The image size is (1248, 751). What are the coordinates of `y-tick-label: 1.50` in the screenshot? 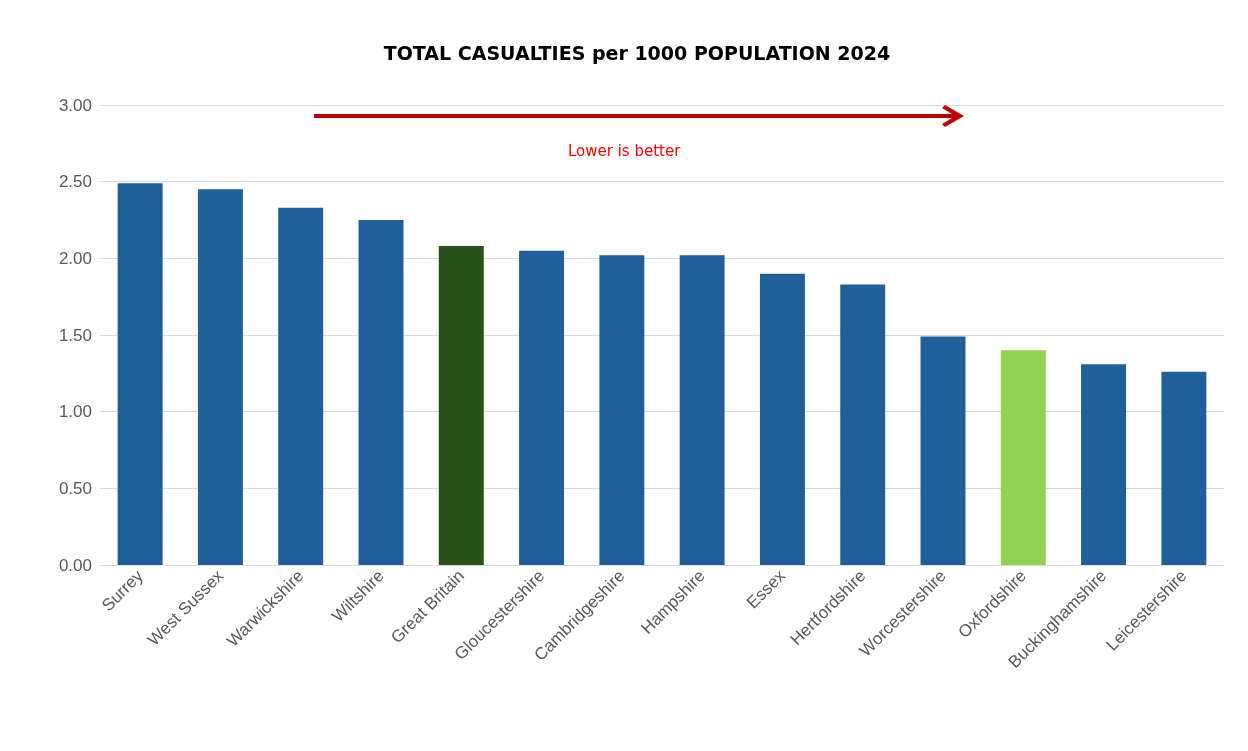 It's located at (75, 335).